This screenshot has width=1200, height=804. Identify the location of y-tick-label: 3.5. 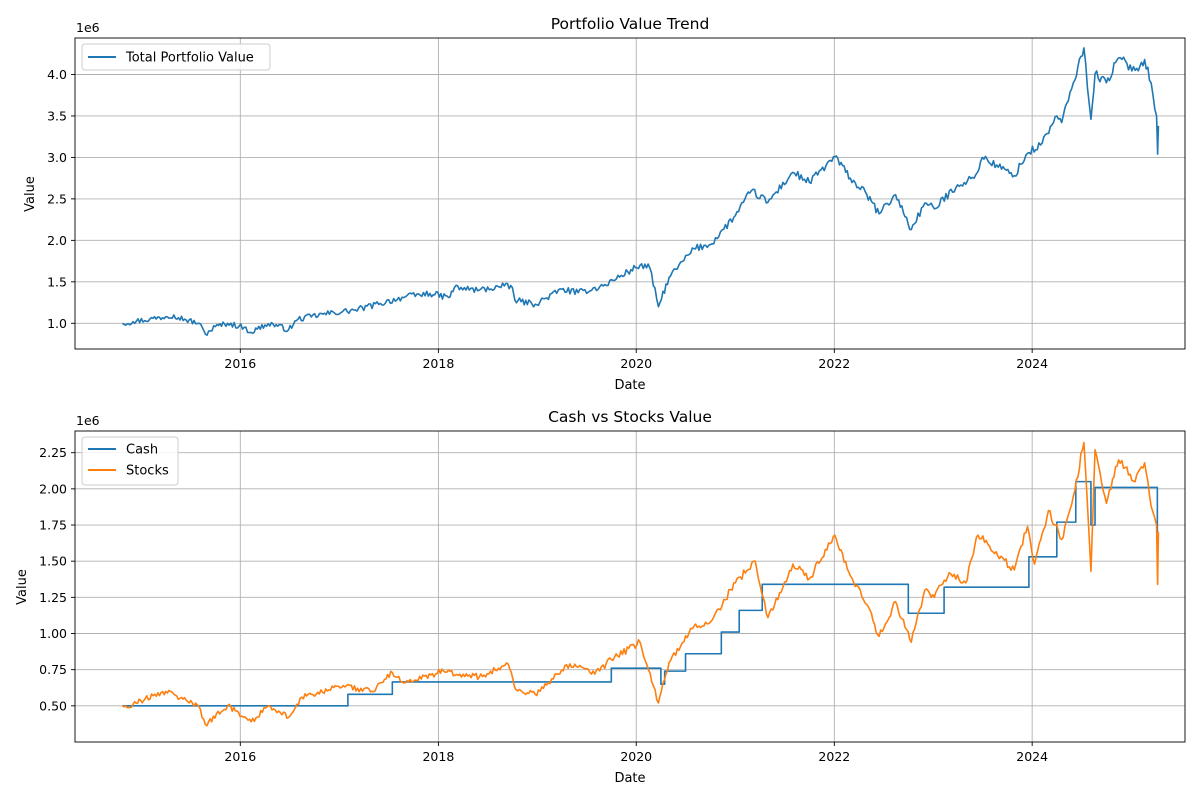
(57, 115).